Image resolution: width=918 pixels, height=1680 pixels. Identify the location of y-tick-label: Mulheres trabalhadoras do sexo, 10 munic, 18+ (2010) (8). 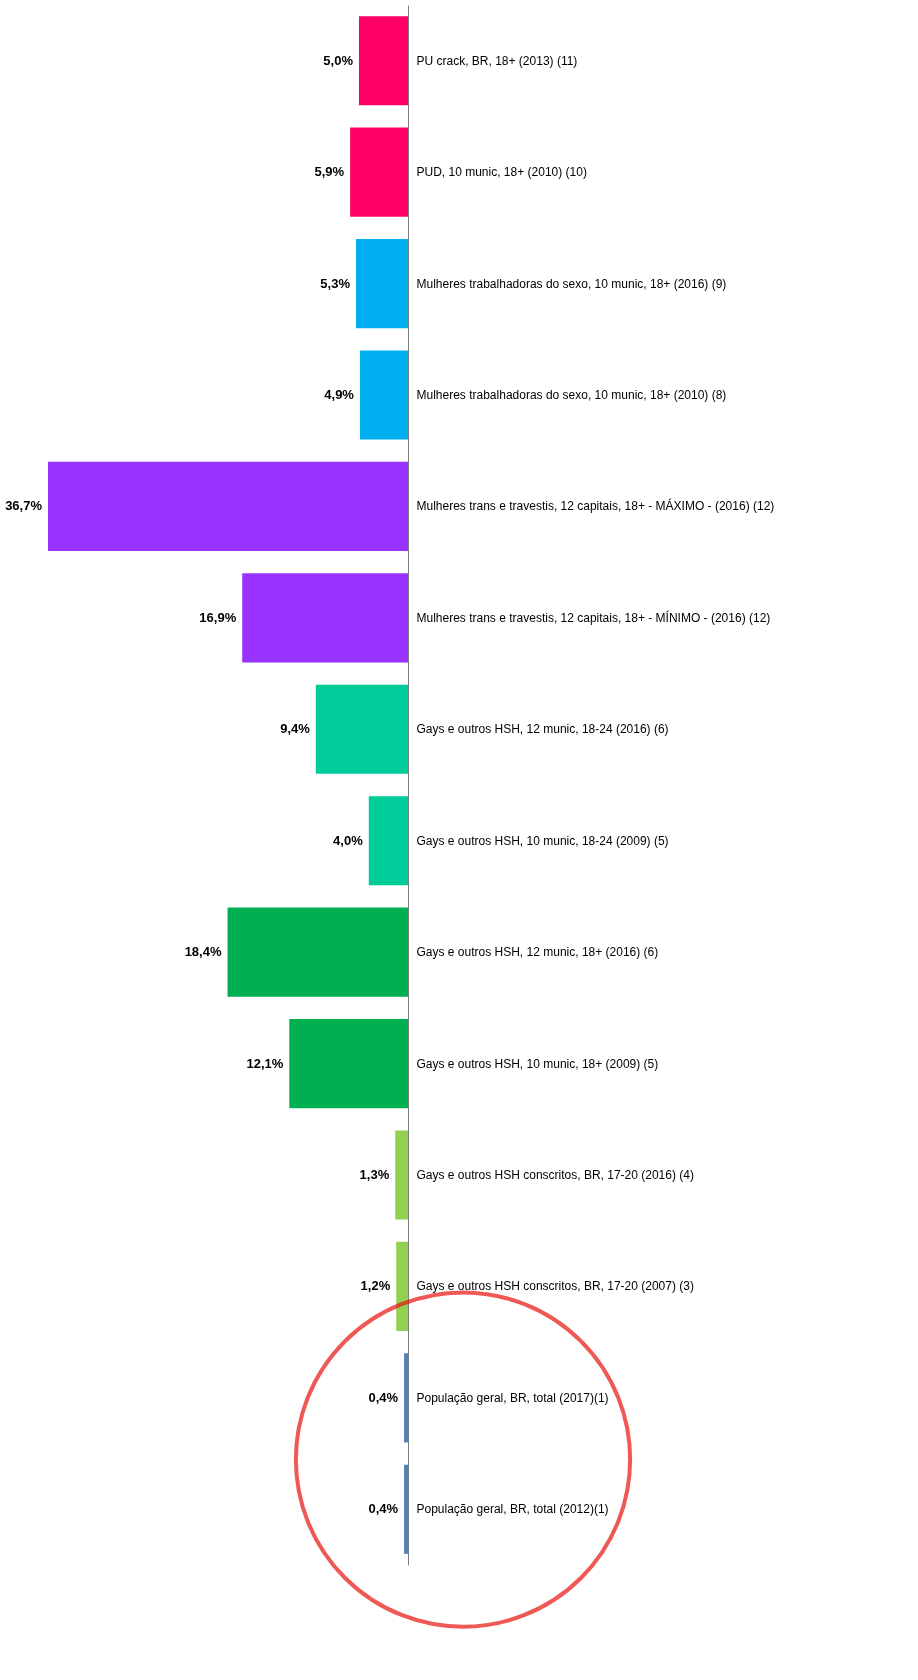
(571, 395).